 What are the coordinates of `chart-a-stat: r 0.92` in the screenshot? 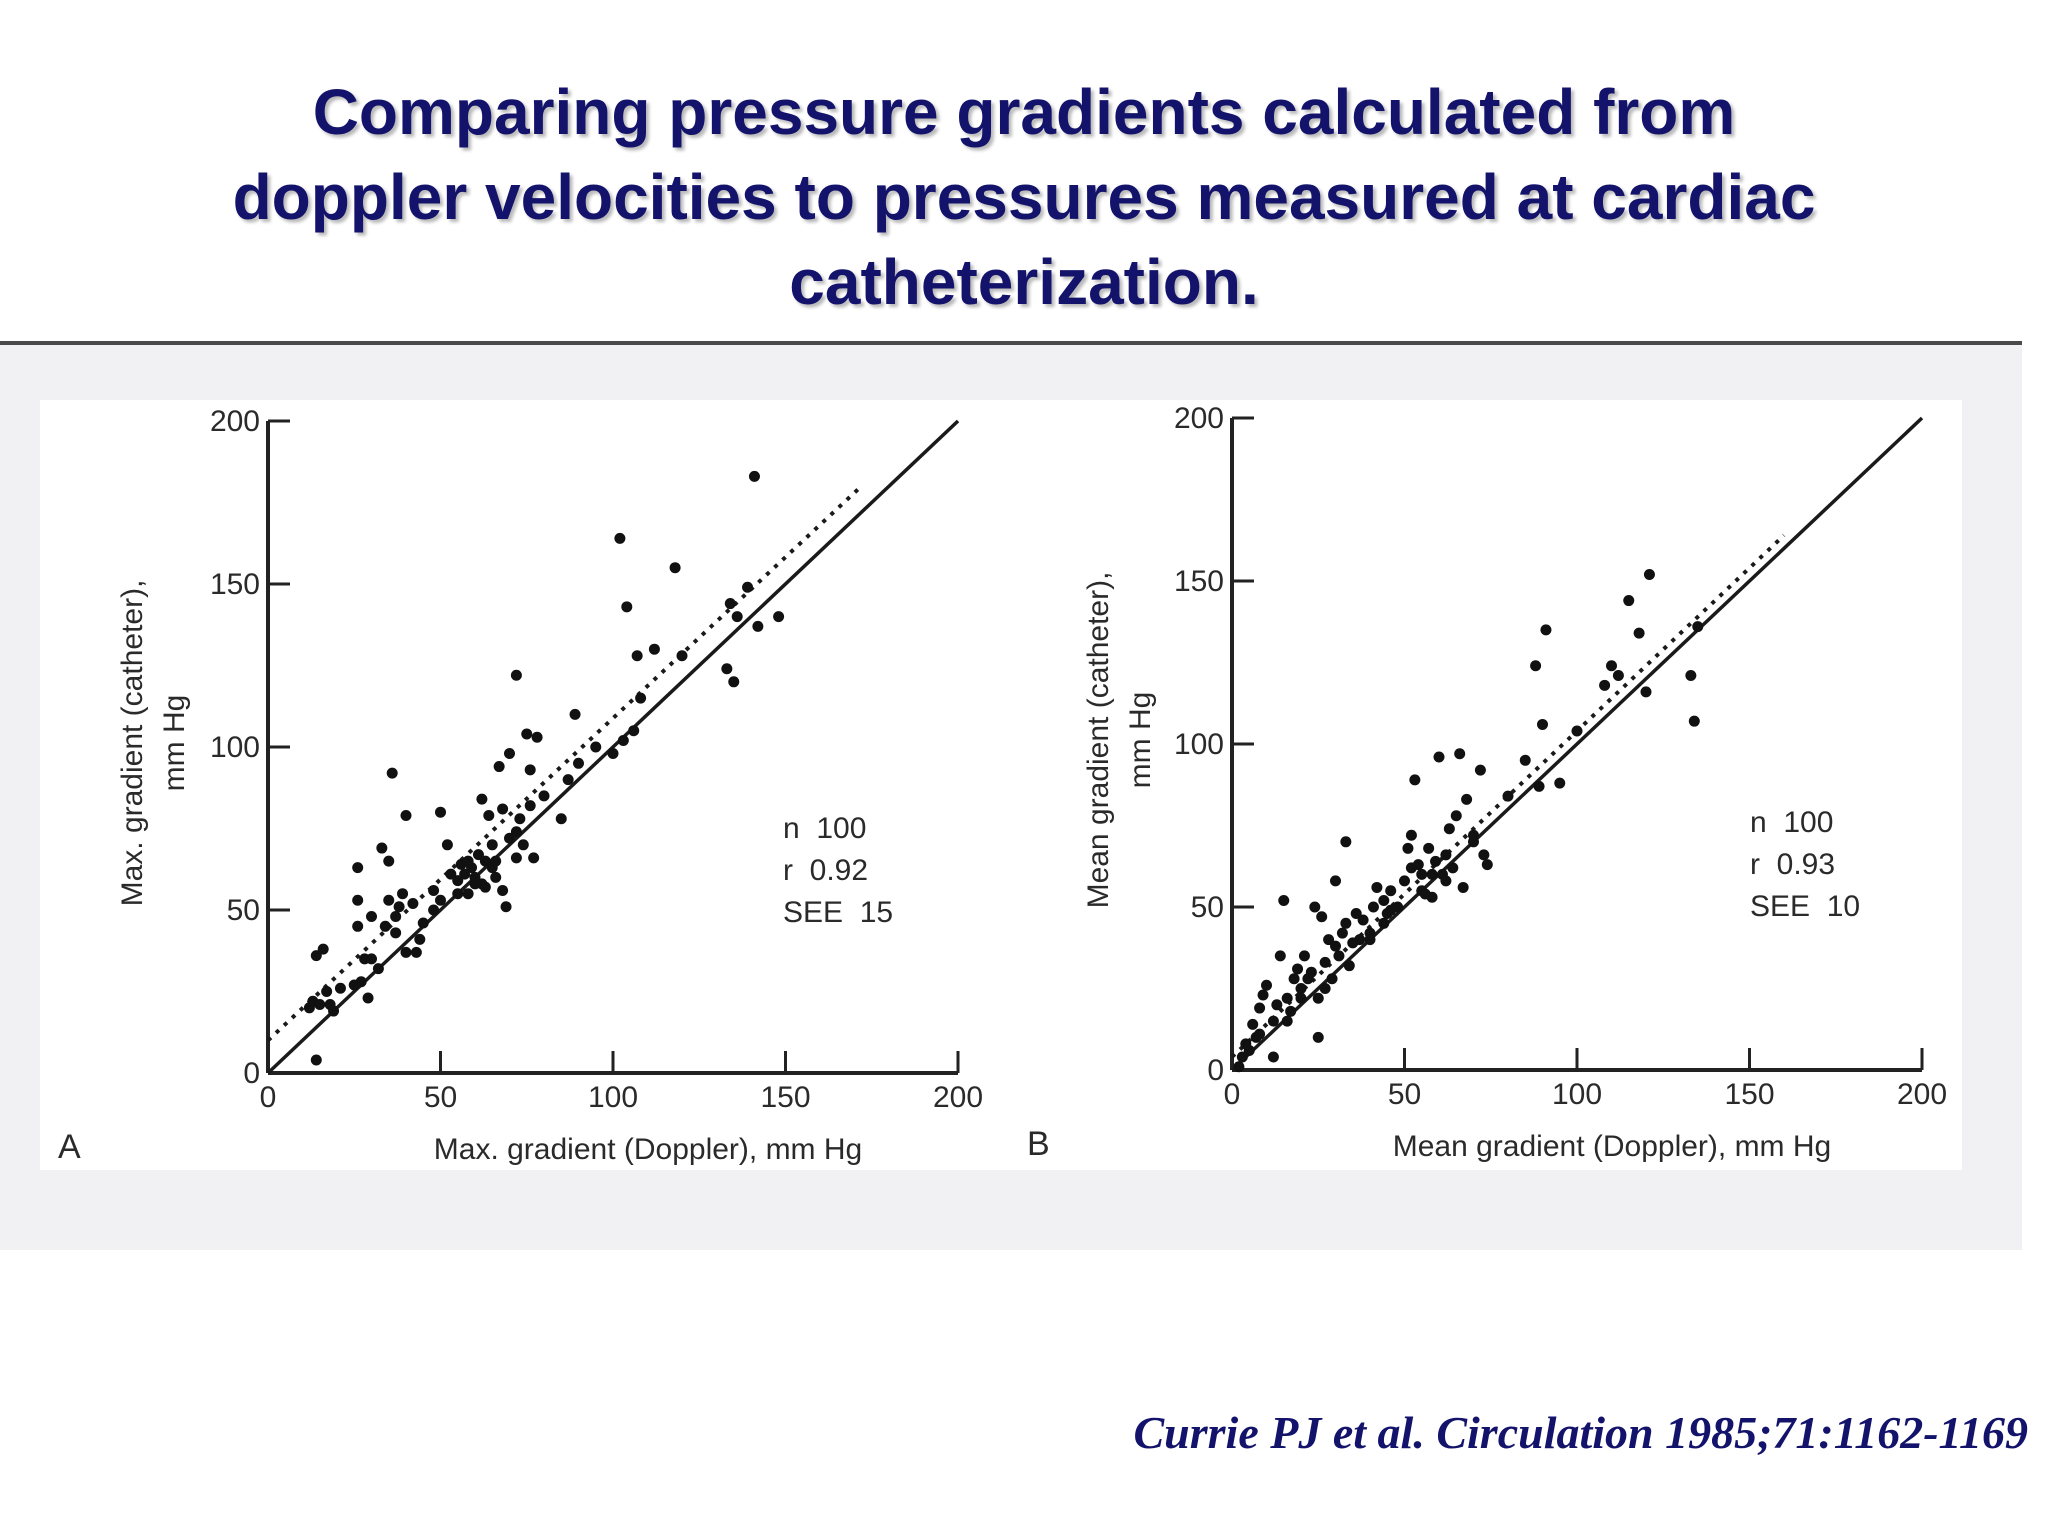 It's located at (825, 870).